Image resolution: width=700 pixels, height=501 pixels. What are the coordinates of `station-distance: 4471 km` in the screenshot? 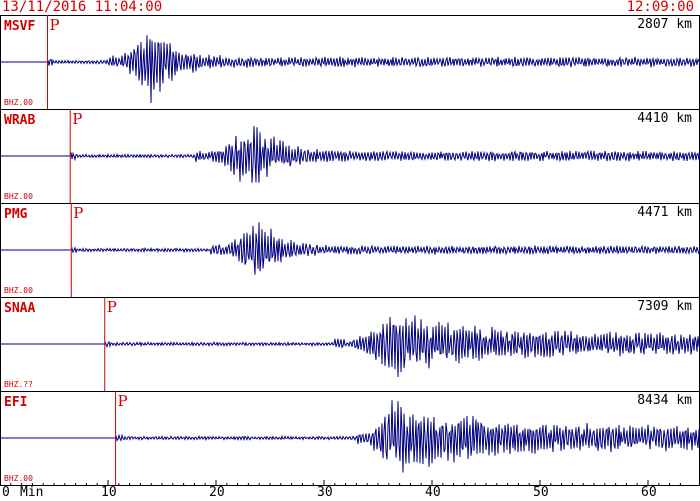 It's located at (664, 212).